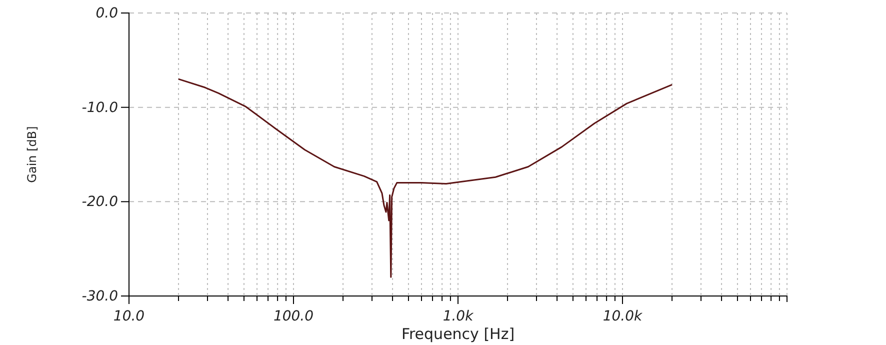 This screenshot has height=345, width=886. I want to click on y-axis-title: Gain [dB], so click(32, 154).